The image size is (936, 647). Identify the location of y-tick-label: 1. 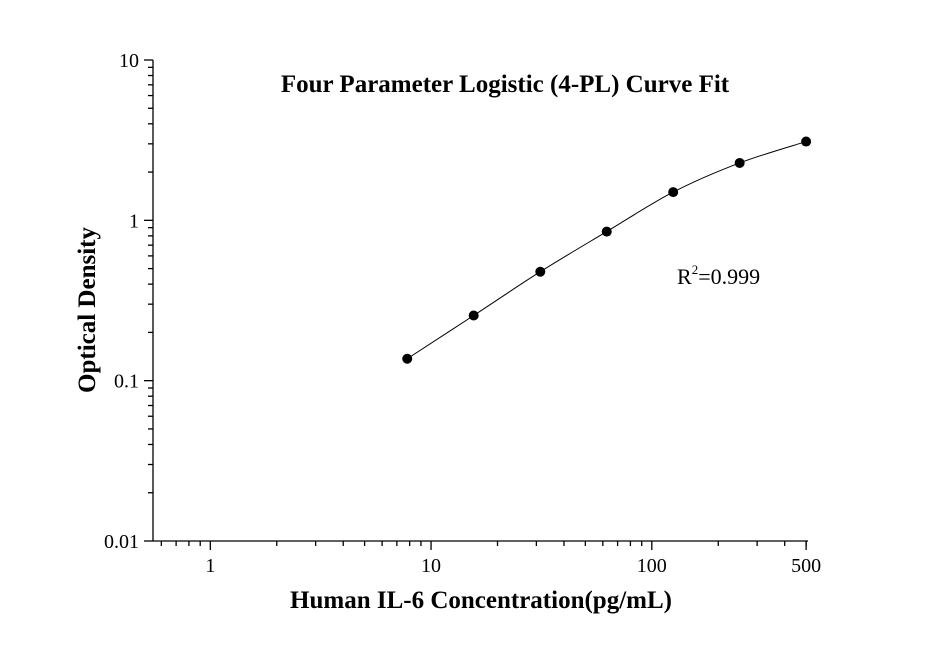
(134, 221).